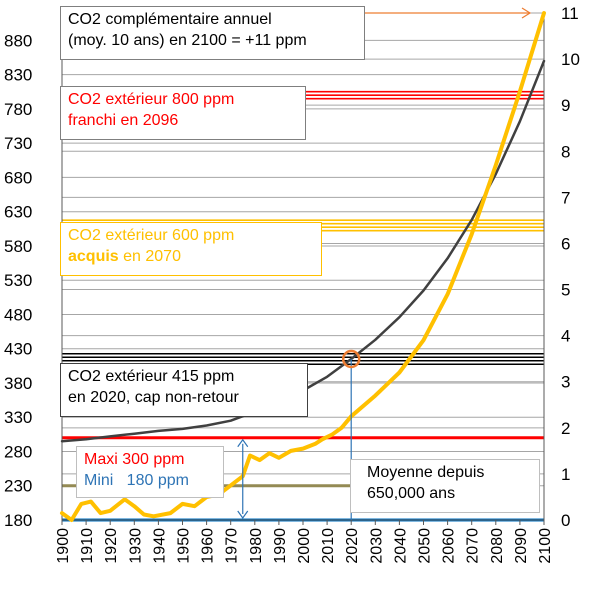 The width and height of the screenshot is (591, 591). I want to click on y-left-tick-label: 630, so click(18, 212).